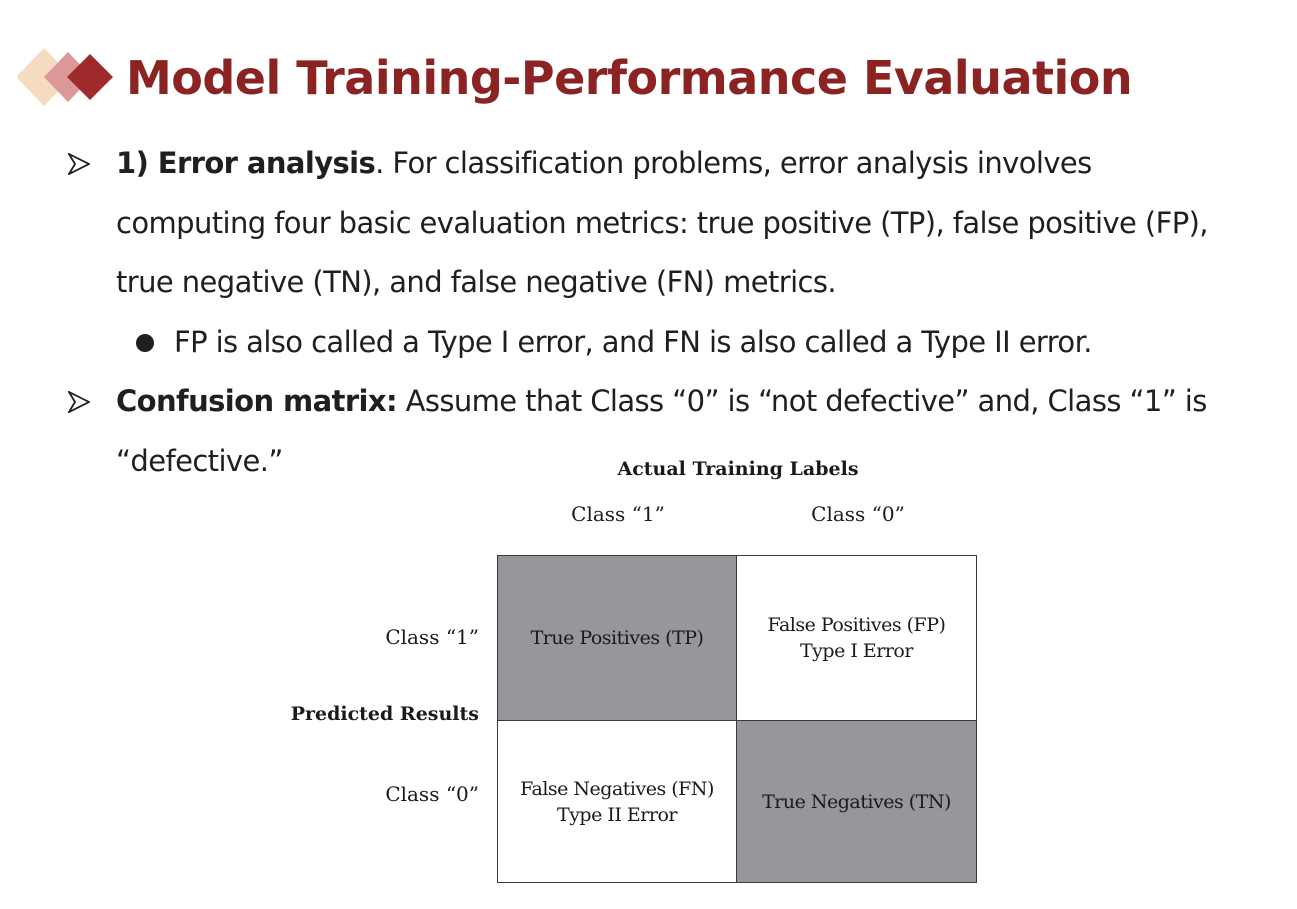 This screenshot has width=1297, height=909. What do you see at coordinates (618, 514) in the screenshot?
I see `actual-class-1-label: Class “1”` at bounding box center [618, 514].